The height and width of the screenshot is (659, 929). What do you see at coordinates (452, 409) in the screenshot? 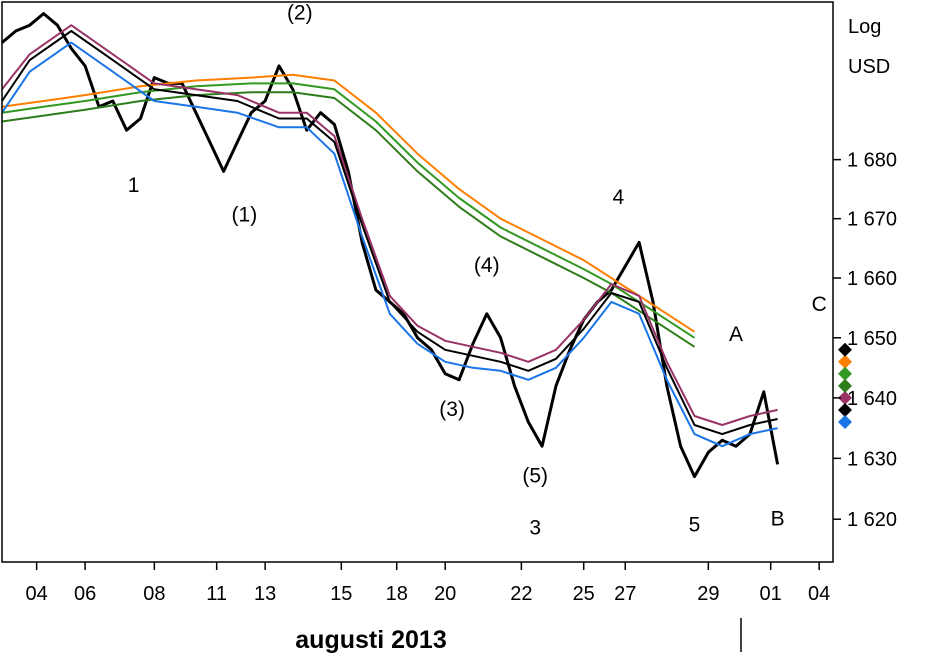
I see `wave-label: (3)` at bounding box center [452, 409].